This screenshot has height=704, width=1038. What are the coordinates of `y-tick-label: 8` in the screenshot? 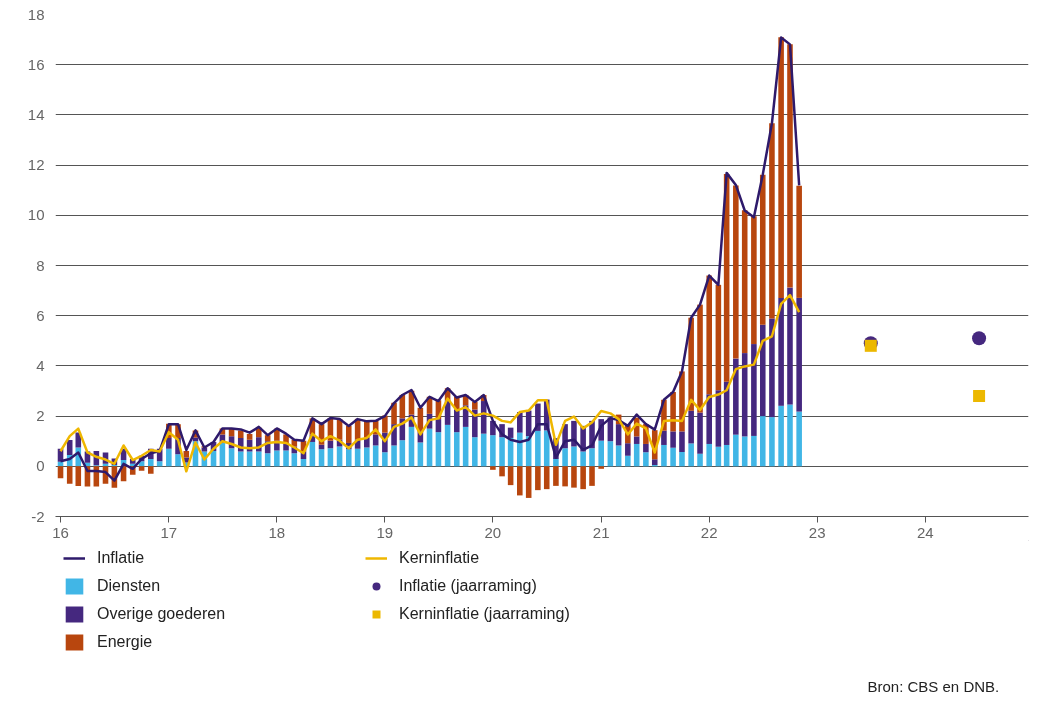 It's located at (40, 265).